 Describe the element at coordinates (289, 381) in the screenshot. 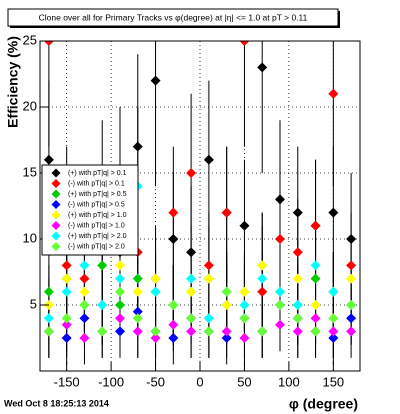

I see `x-tick-label: 100` at that location.